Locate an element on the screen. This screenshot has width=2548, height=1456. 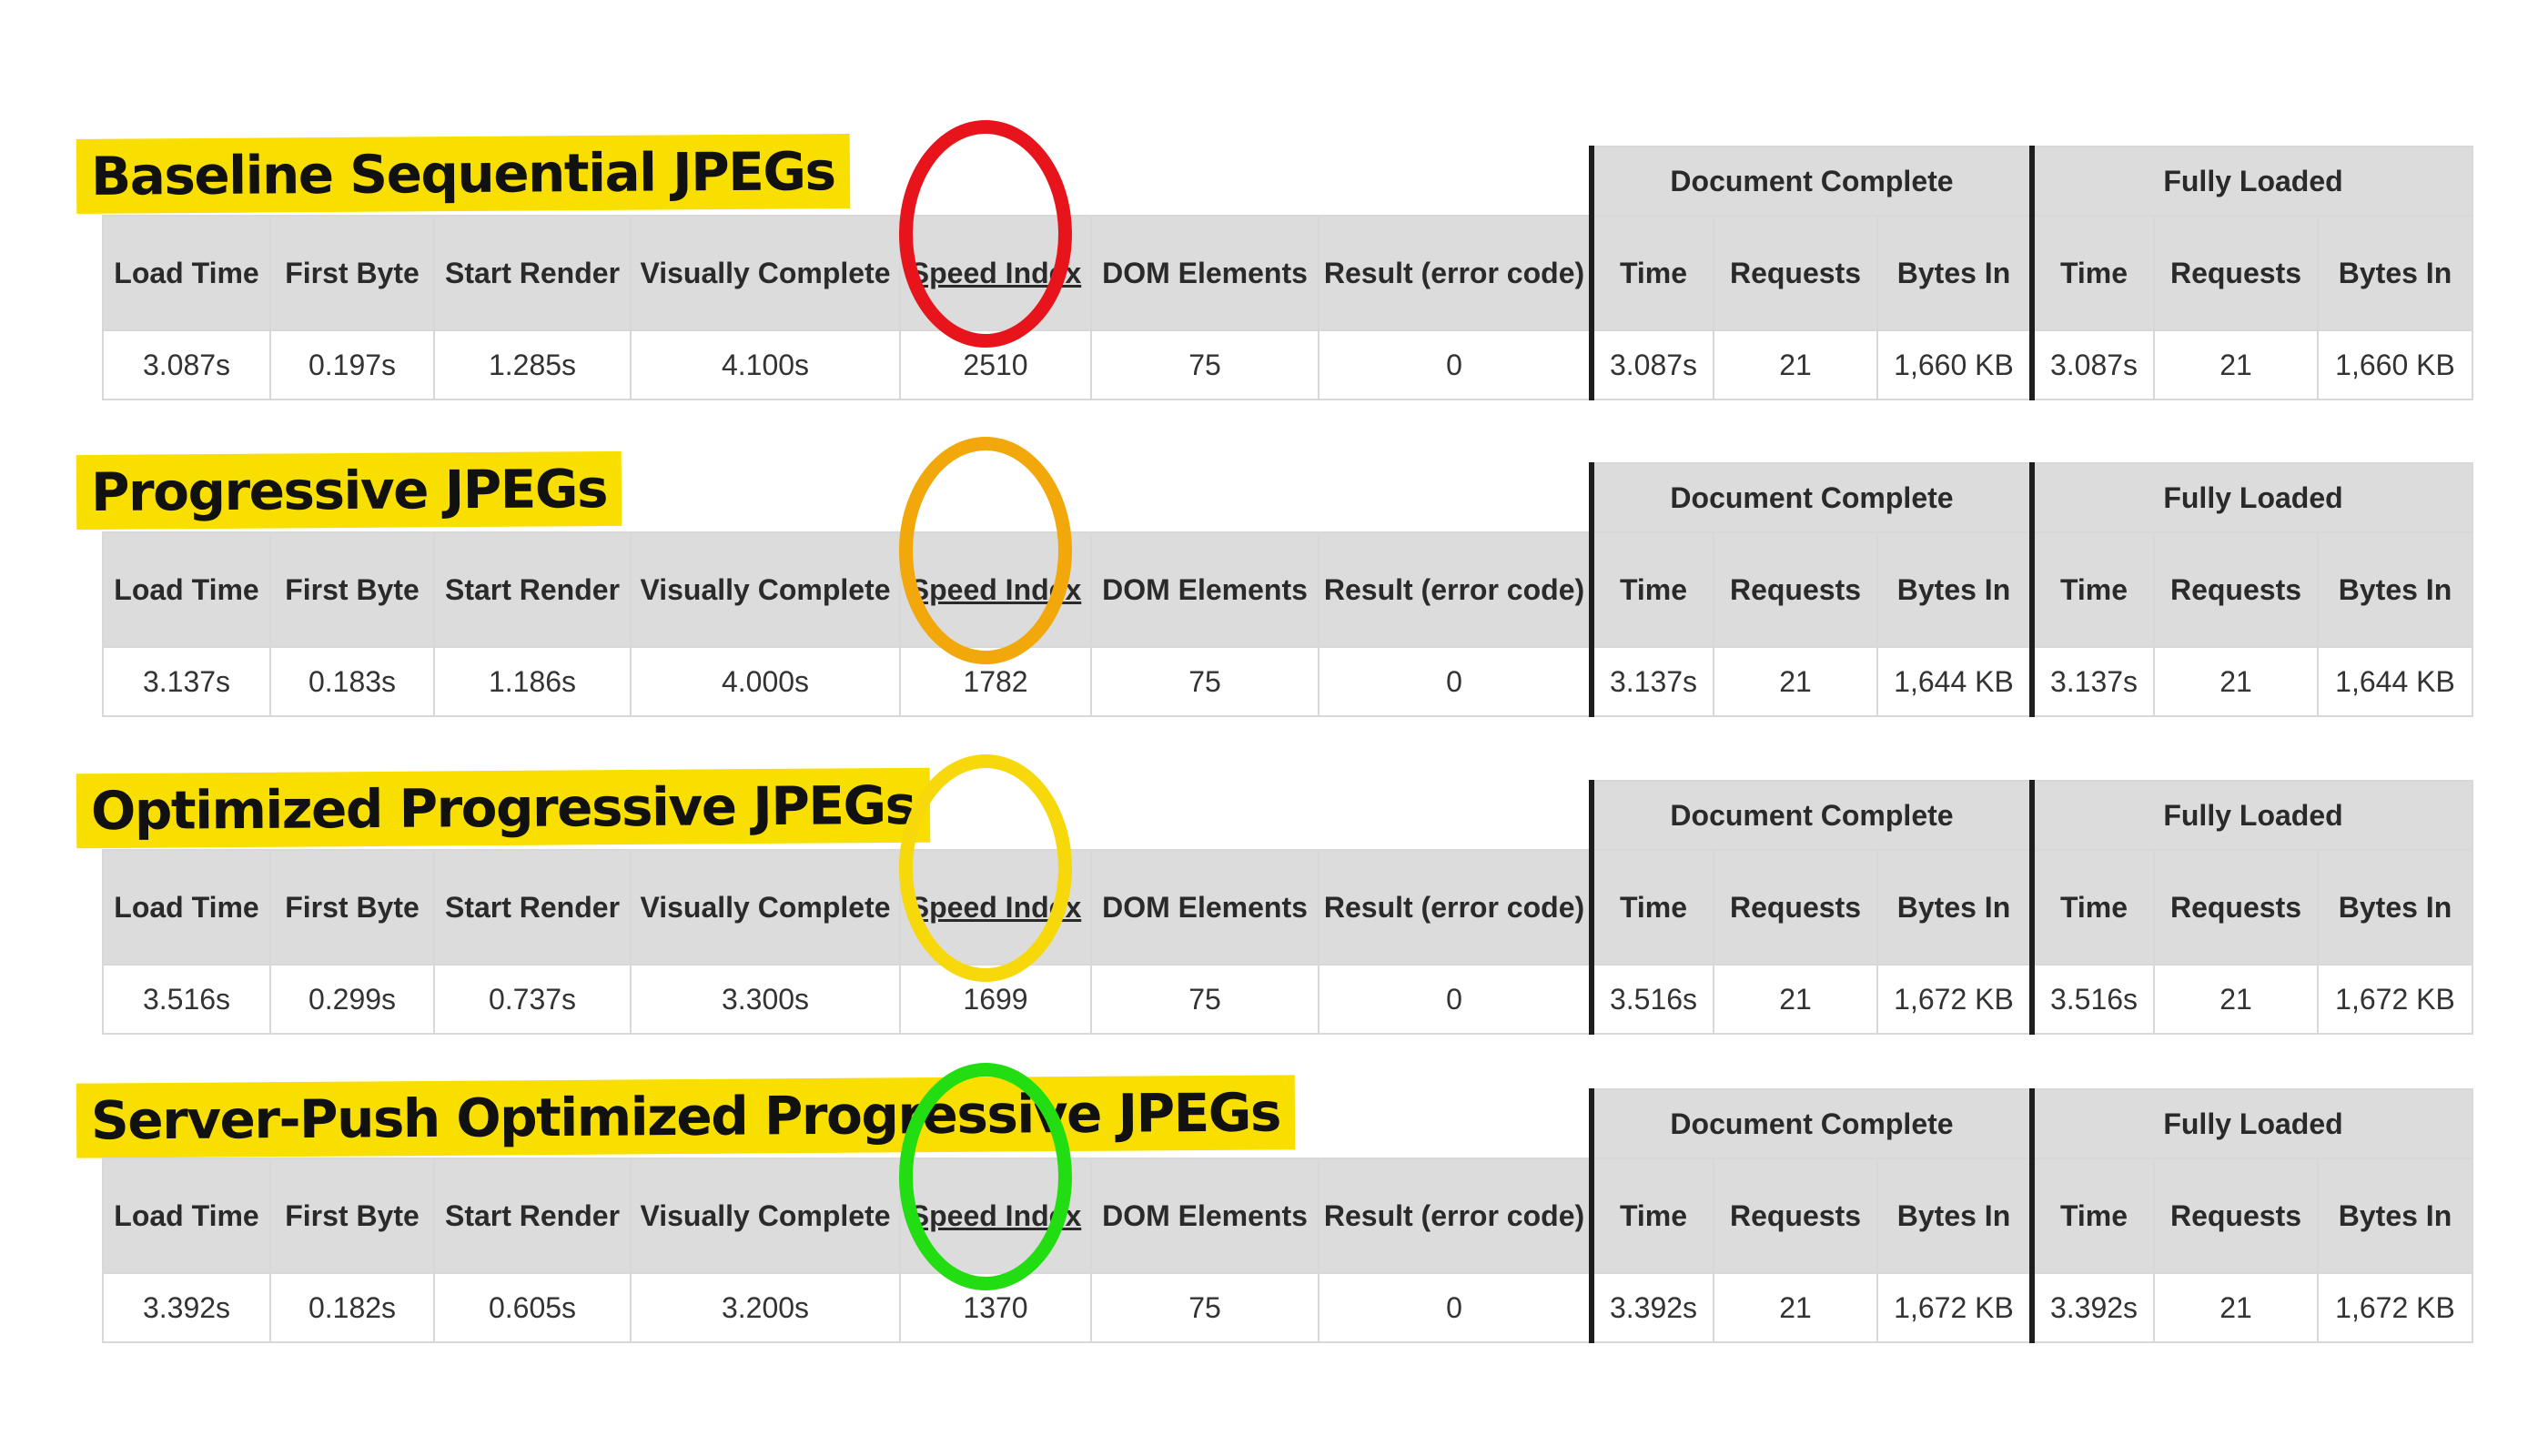
load-time-value: 3.087s is located at coordinates (186, 365).